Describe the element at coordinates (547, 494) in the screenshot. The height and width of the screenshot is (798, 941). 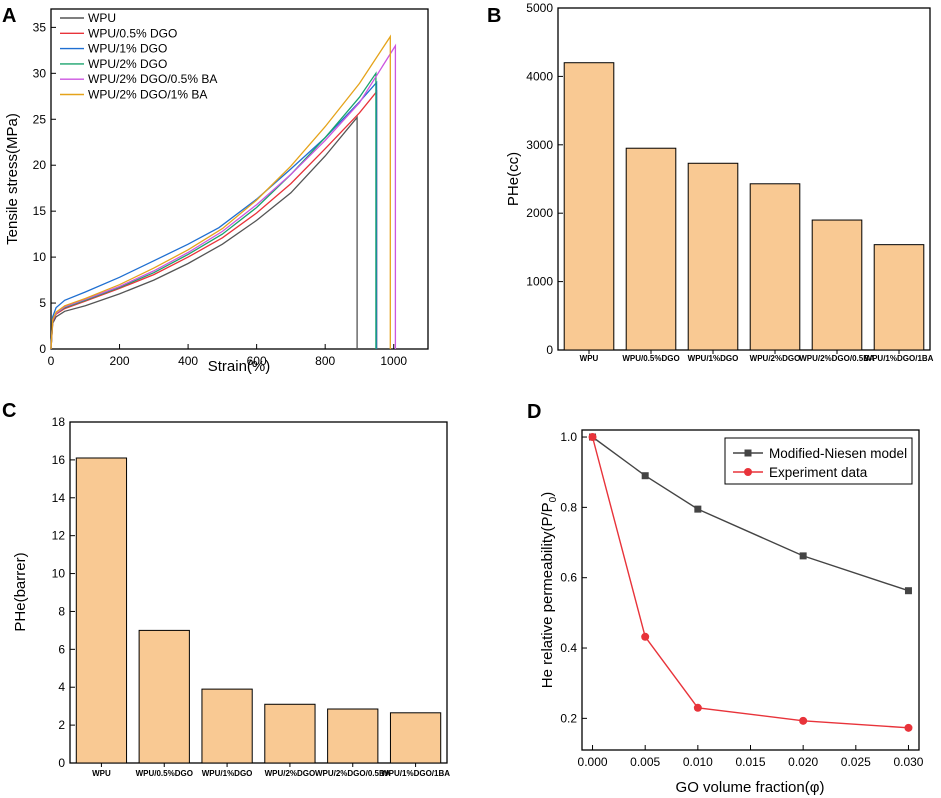
I see `panel-d-ylabel-close: )` at that location.